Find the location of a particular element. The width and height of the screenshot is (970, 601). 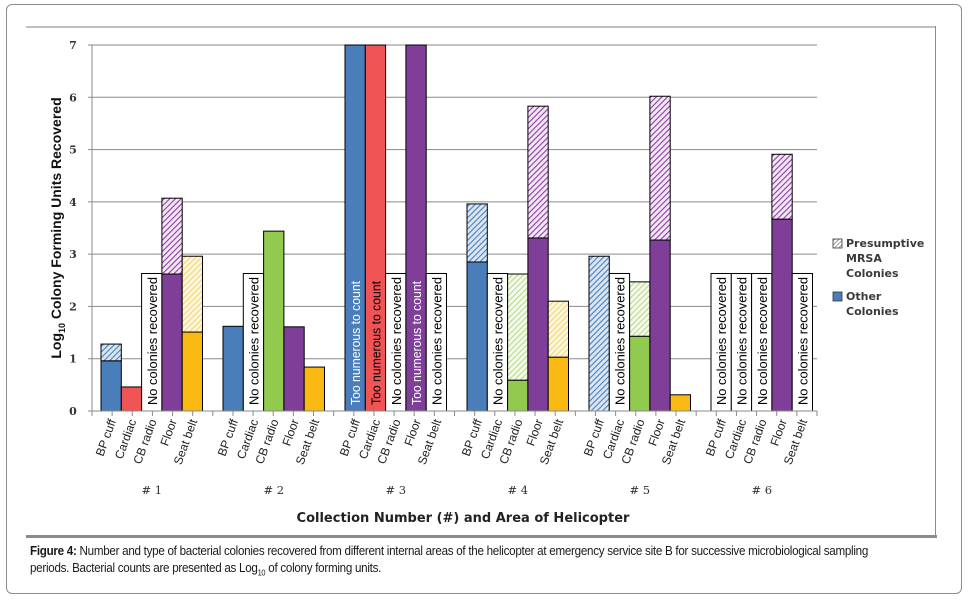

y-tick-label: 4 is located at coordinates (73, 202).